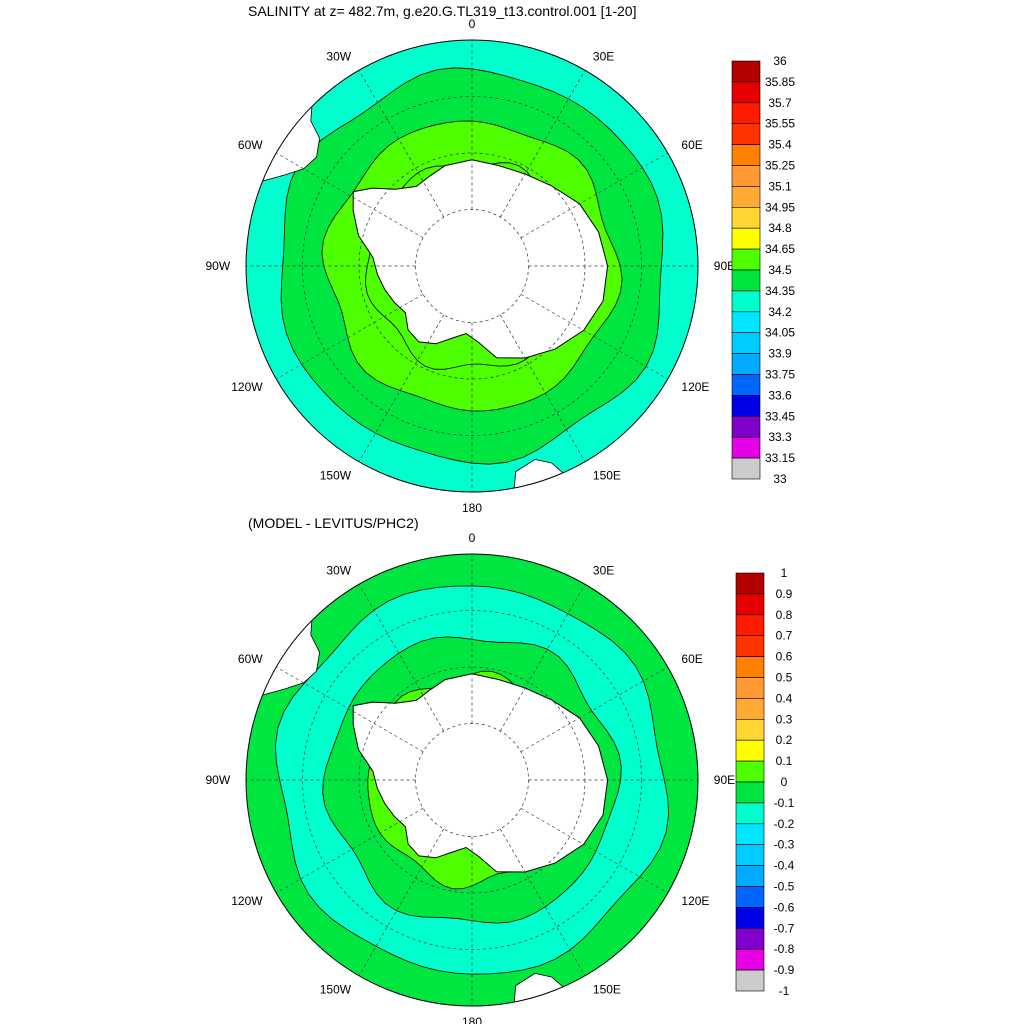 This screenshot has height=1024, width=1024. Describe the element at coordinates (780, 375) in the screenshot. I see `colorbar-tick-label: 33.75` at that location.